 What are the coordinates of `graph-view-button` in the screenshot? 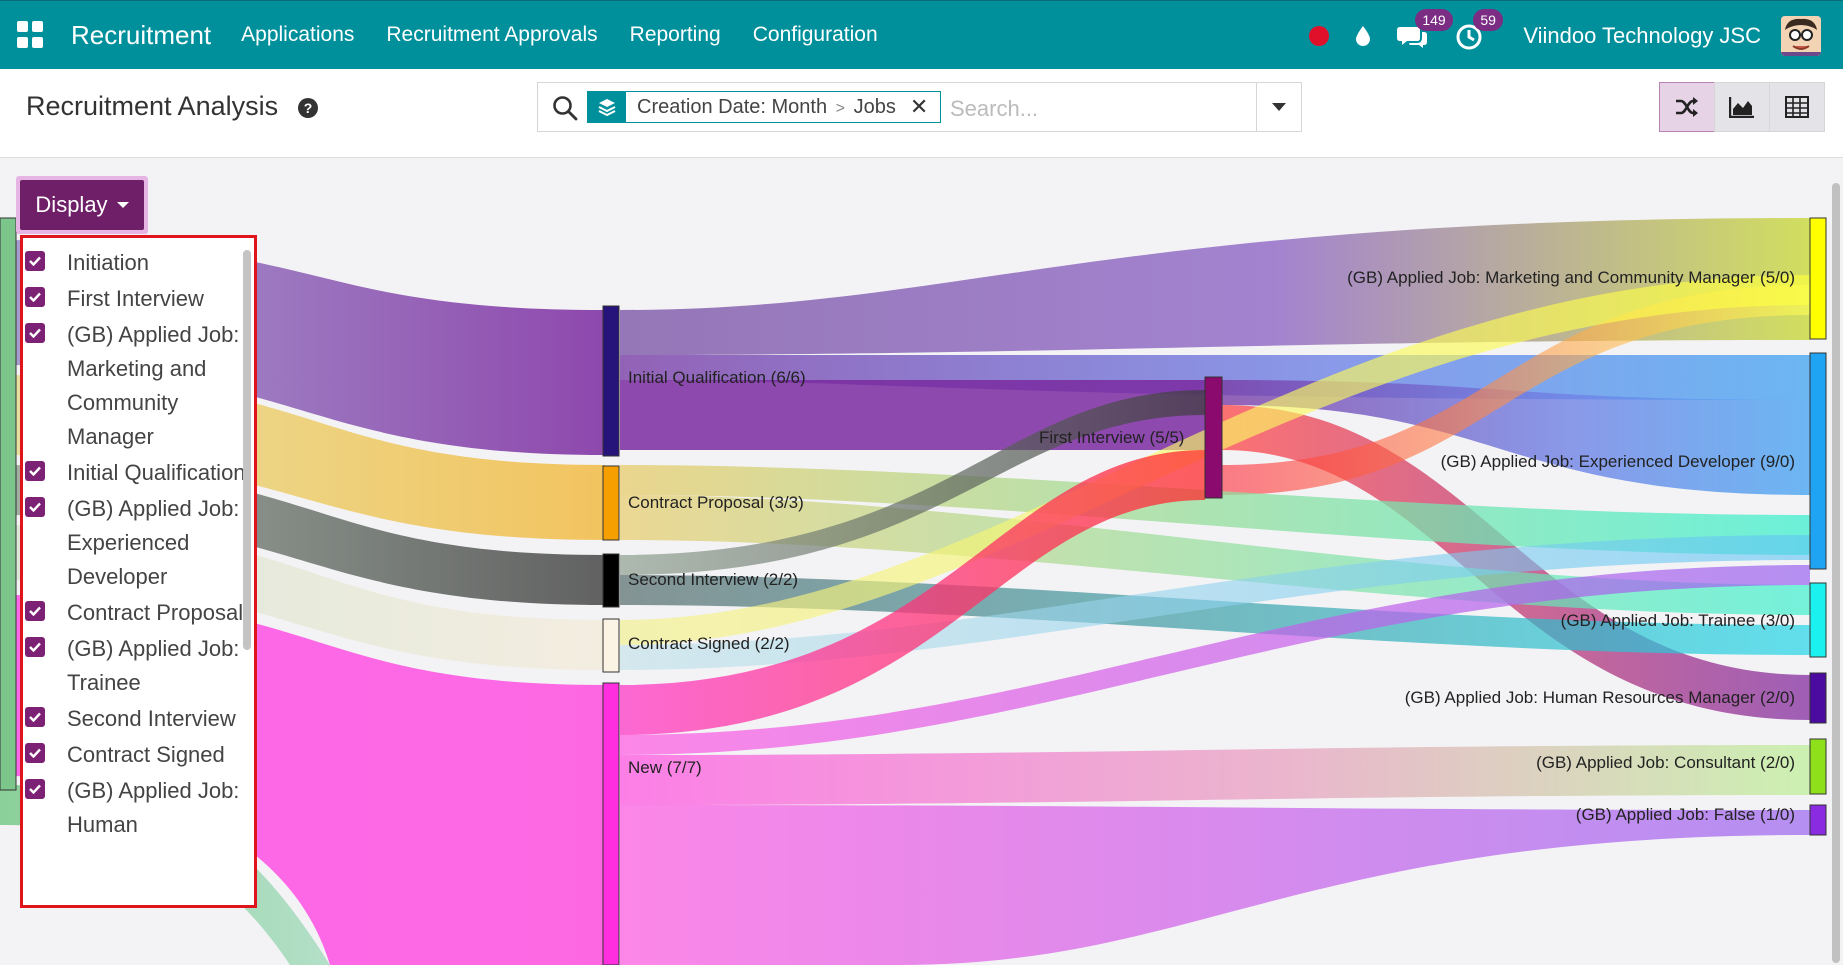 It's located at (1742, 107).